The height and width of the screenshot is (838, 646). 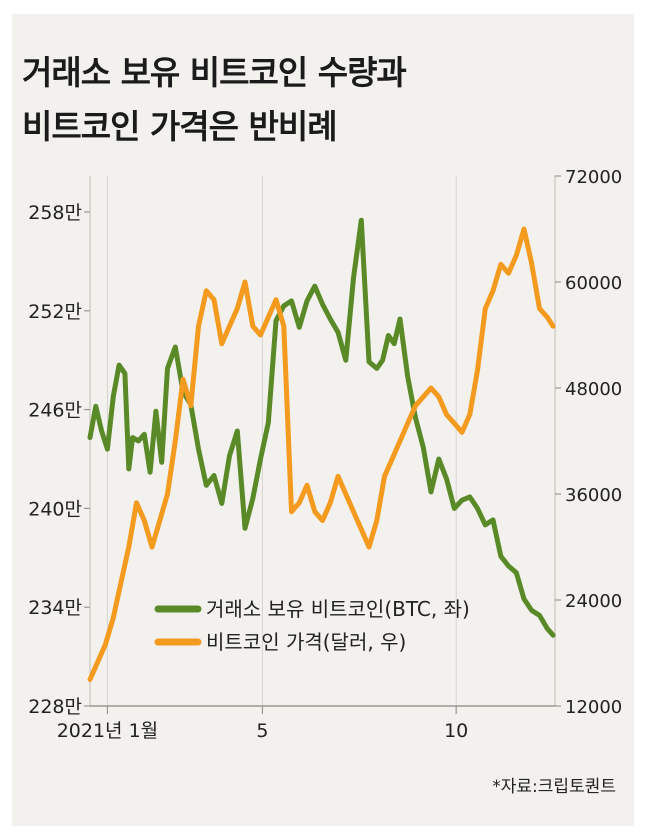 I want to click on right-tick-label: 72000, so click(x=593, y=177).